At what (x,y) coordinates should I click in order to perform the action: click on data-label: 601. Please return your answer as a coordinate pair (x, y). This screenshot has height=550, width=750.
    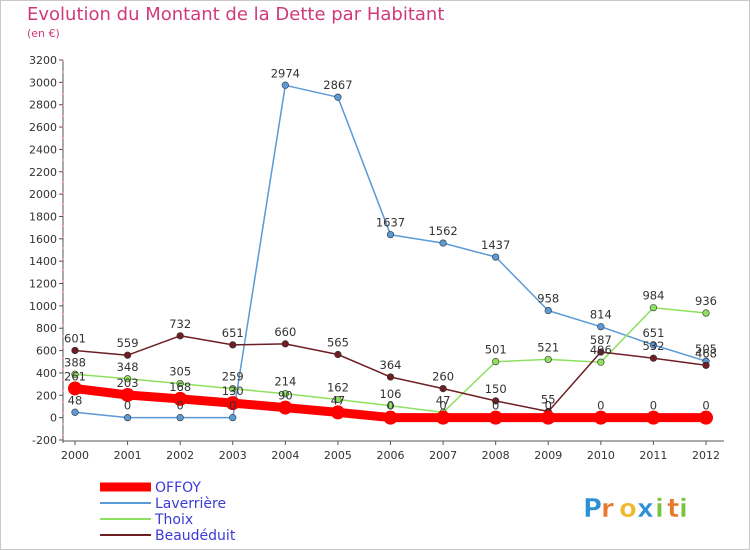
    Looking at the image, I should click on (75, 338).